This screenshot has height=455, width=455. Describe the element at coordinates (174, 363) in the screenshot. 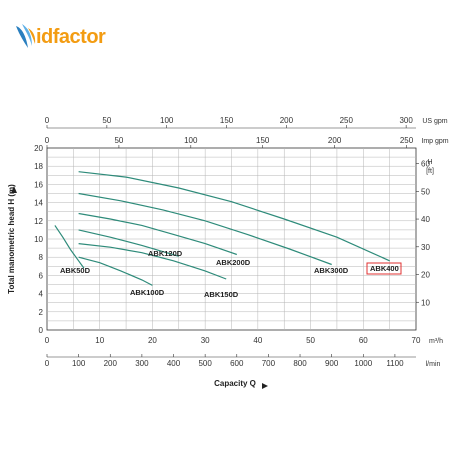

I see `lmin-tick-label: 400` at that location.